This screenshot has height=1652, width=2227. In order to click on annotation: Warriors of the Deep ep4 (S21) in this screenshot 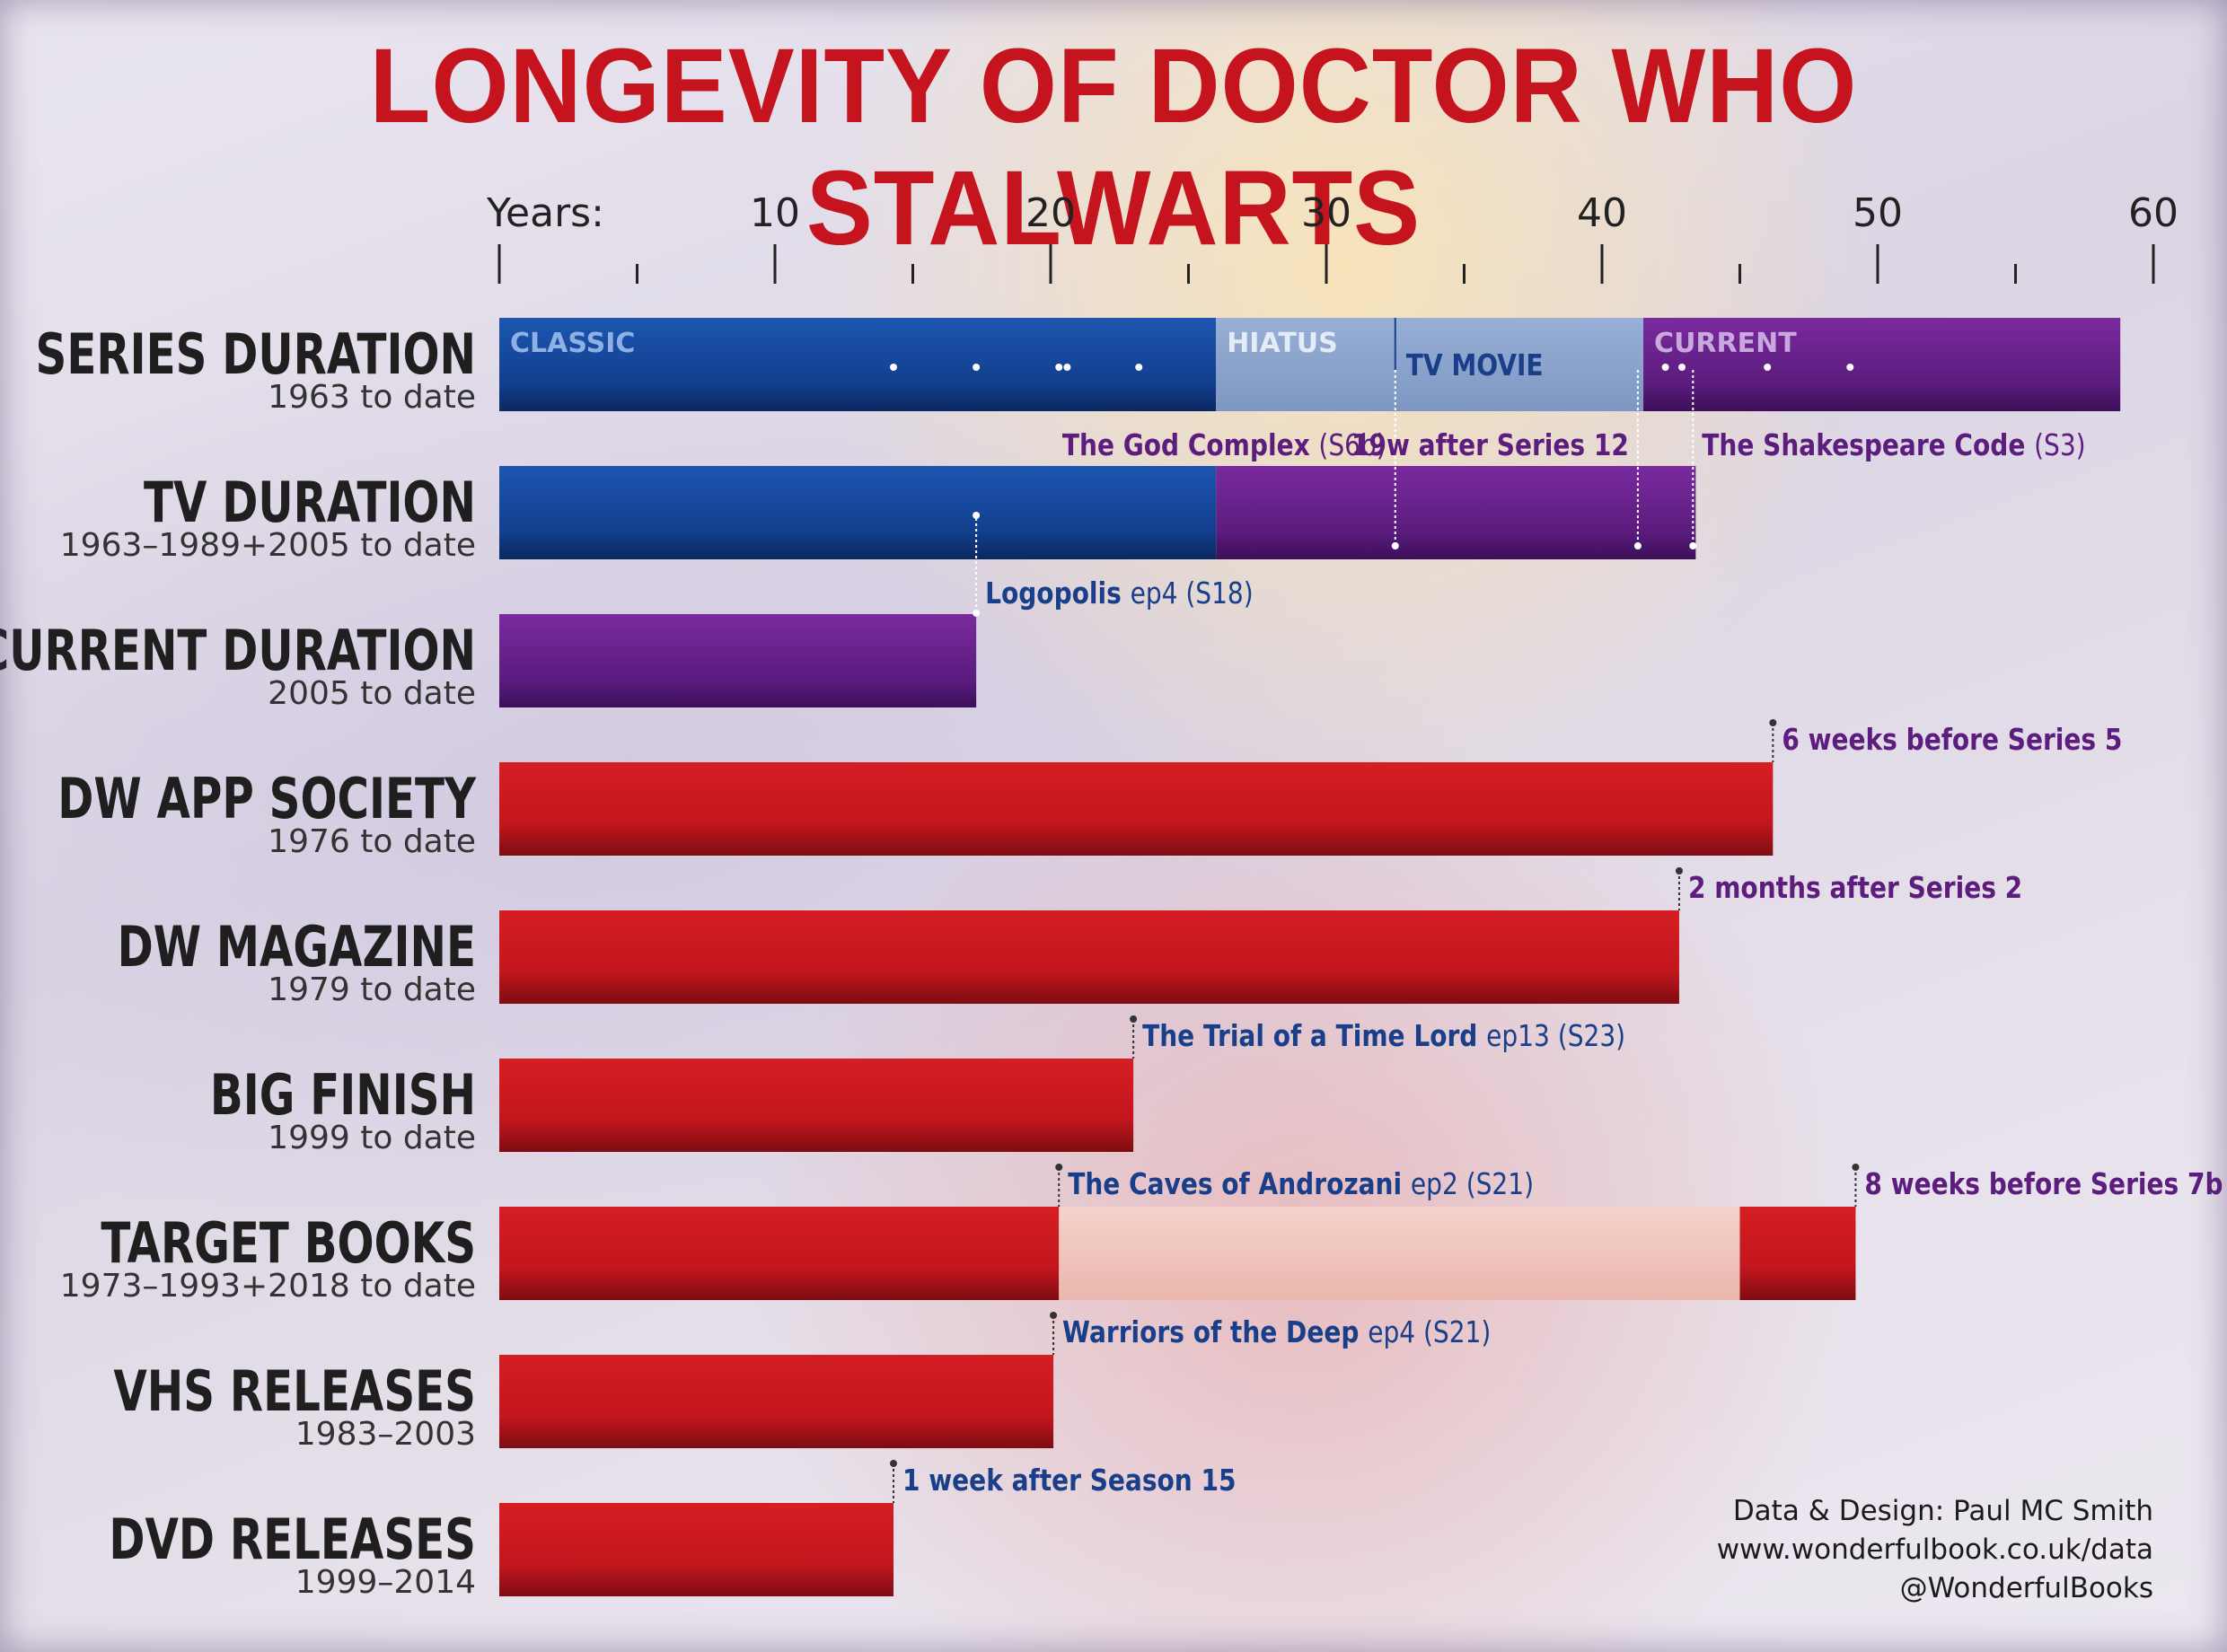, I will do `click(1270, 1334)`.